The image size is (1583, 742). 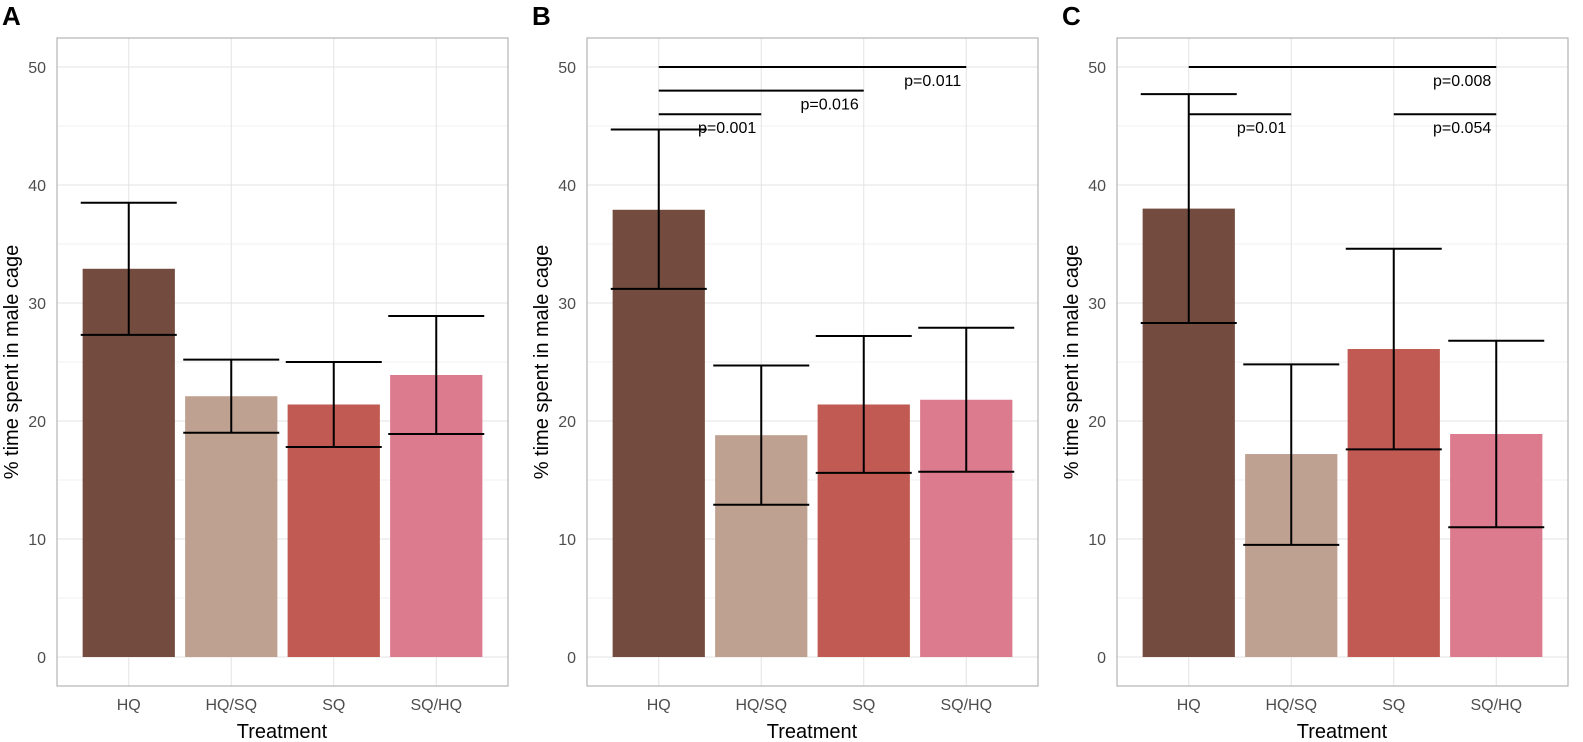 I want to click on p-value-label: p=0.054, so click(x=1462, y=128).